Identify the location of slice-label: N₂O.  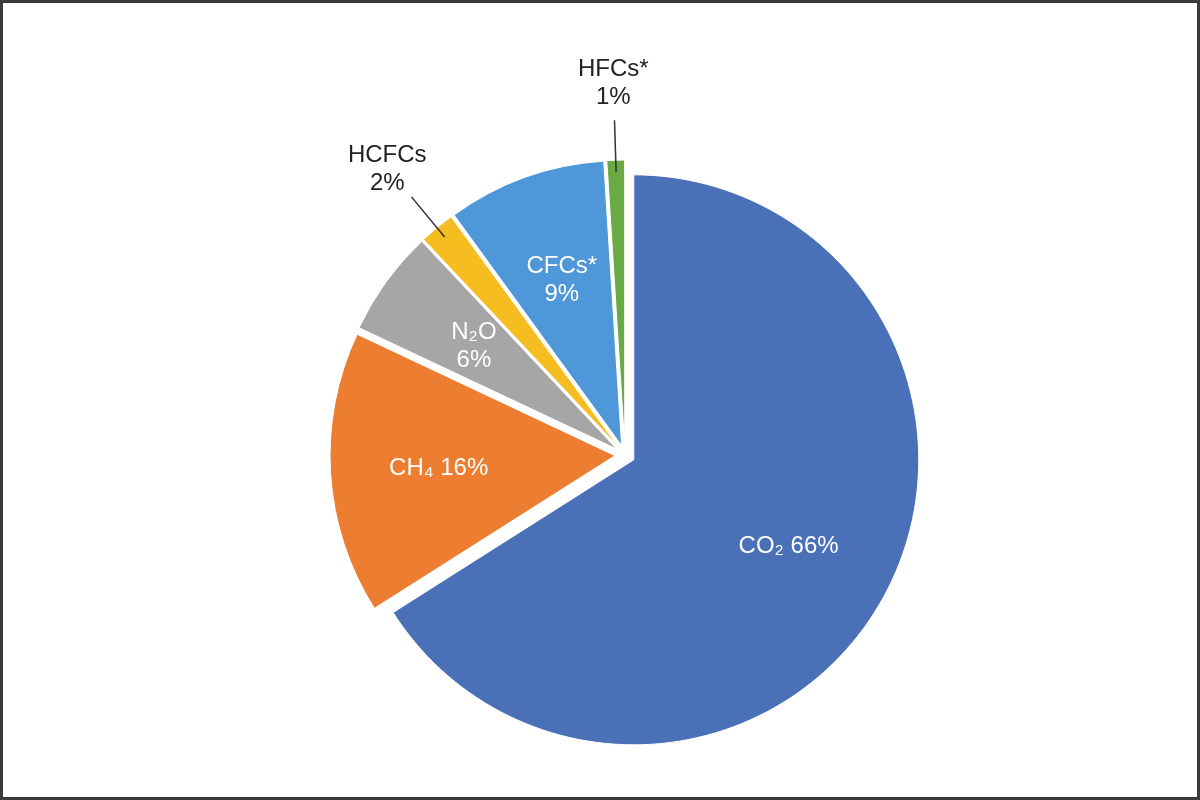
(474, 331).